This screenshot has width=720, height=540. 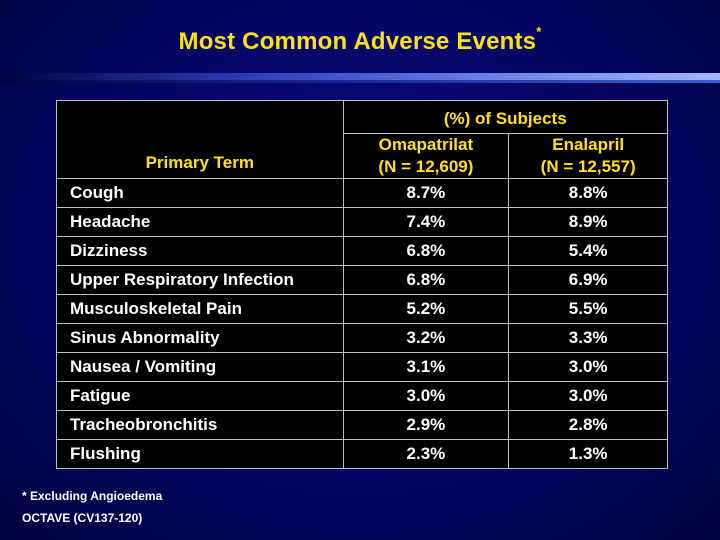 What do you see at coordinates (200, 309) in the screenshot?
I see `row-term: Musculoskeletal Pain` at bounding box center [200, 309].